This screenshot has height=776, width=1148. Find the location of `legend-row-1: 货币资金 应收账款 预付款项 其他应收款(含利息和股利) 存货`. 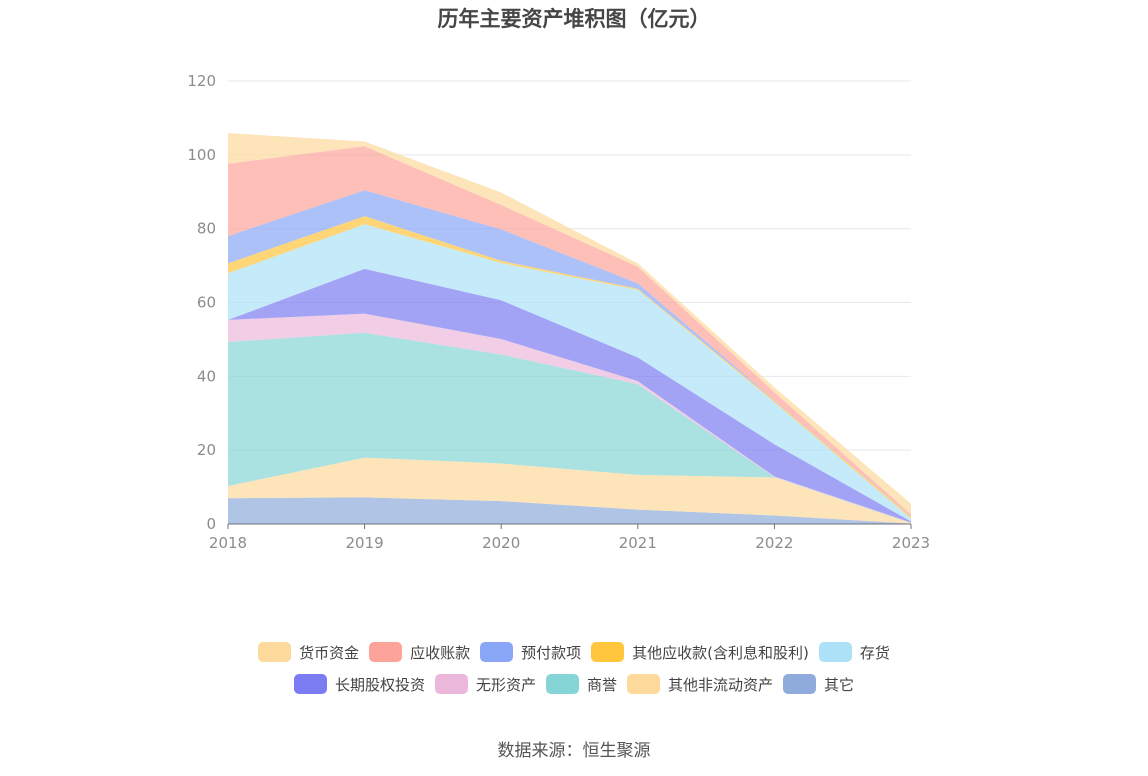

legend-row-1: 货币资金 应收账款 预付款项 其他应收款(含利息和股利) 存货 is located at coordinates (574, 652).